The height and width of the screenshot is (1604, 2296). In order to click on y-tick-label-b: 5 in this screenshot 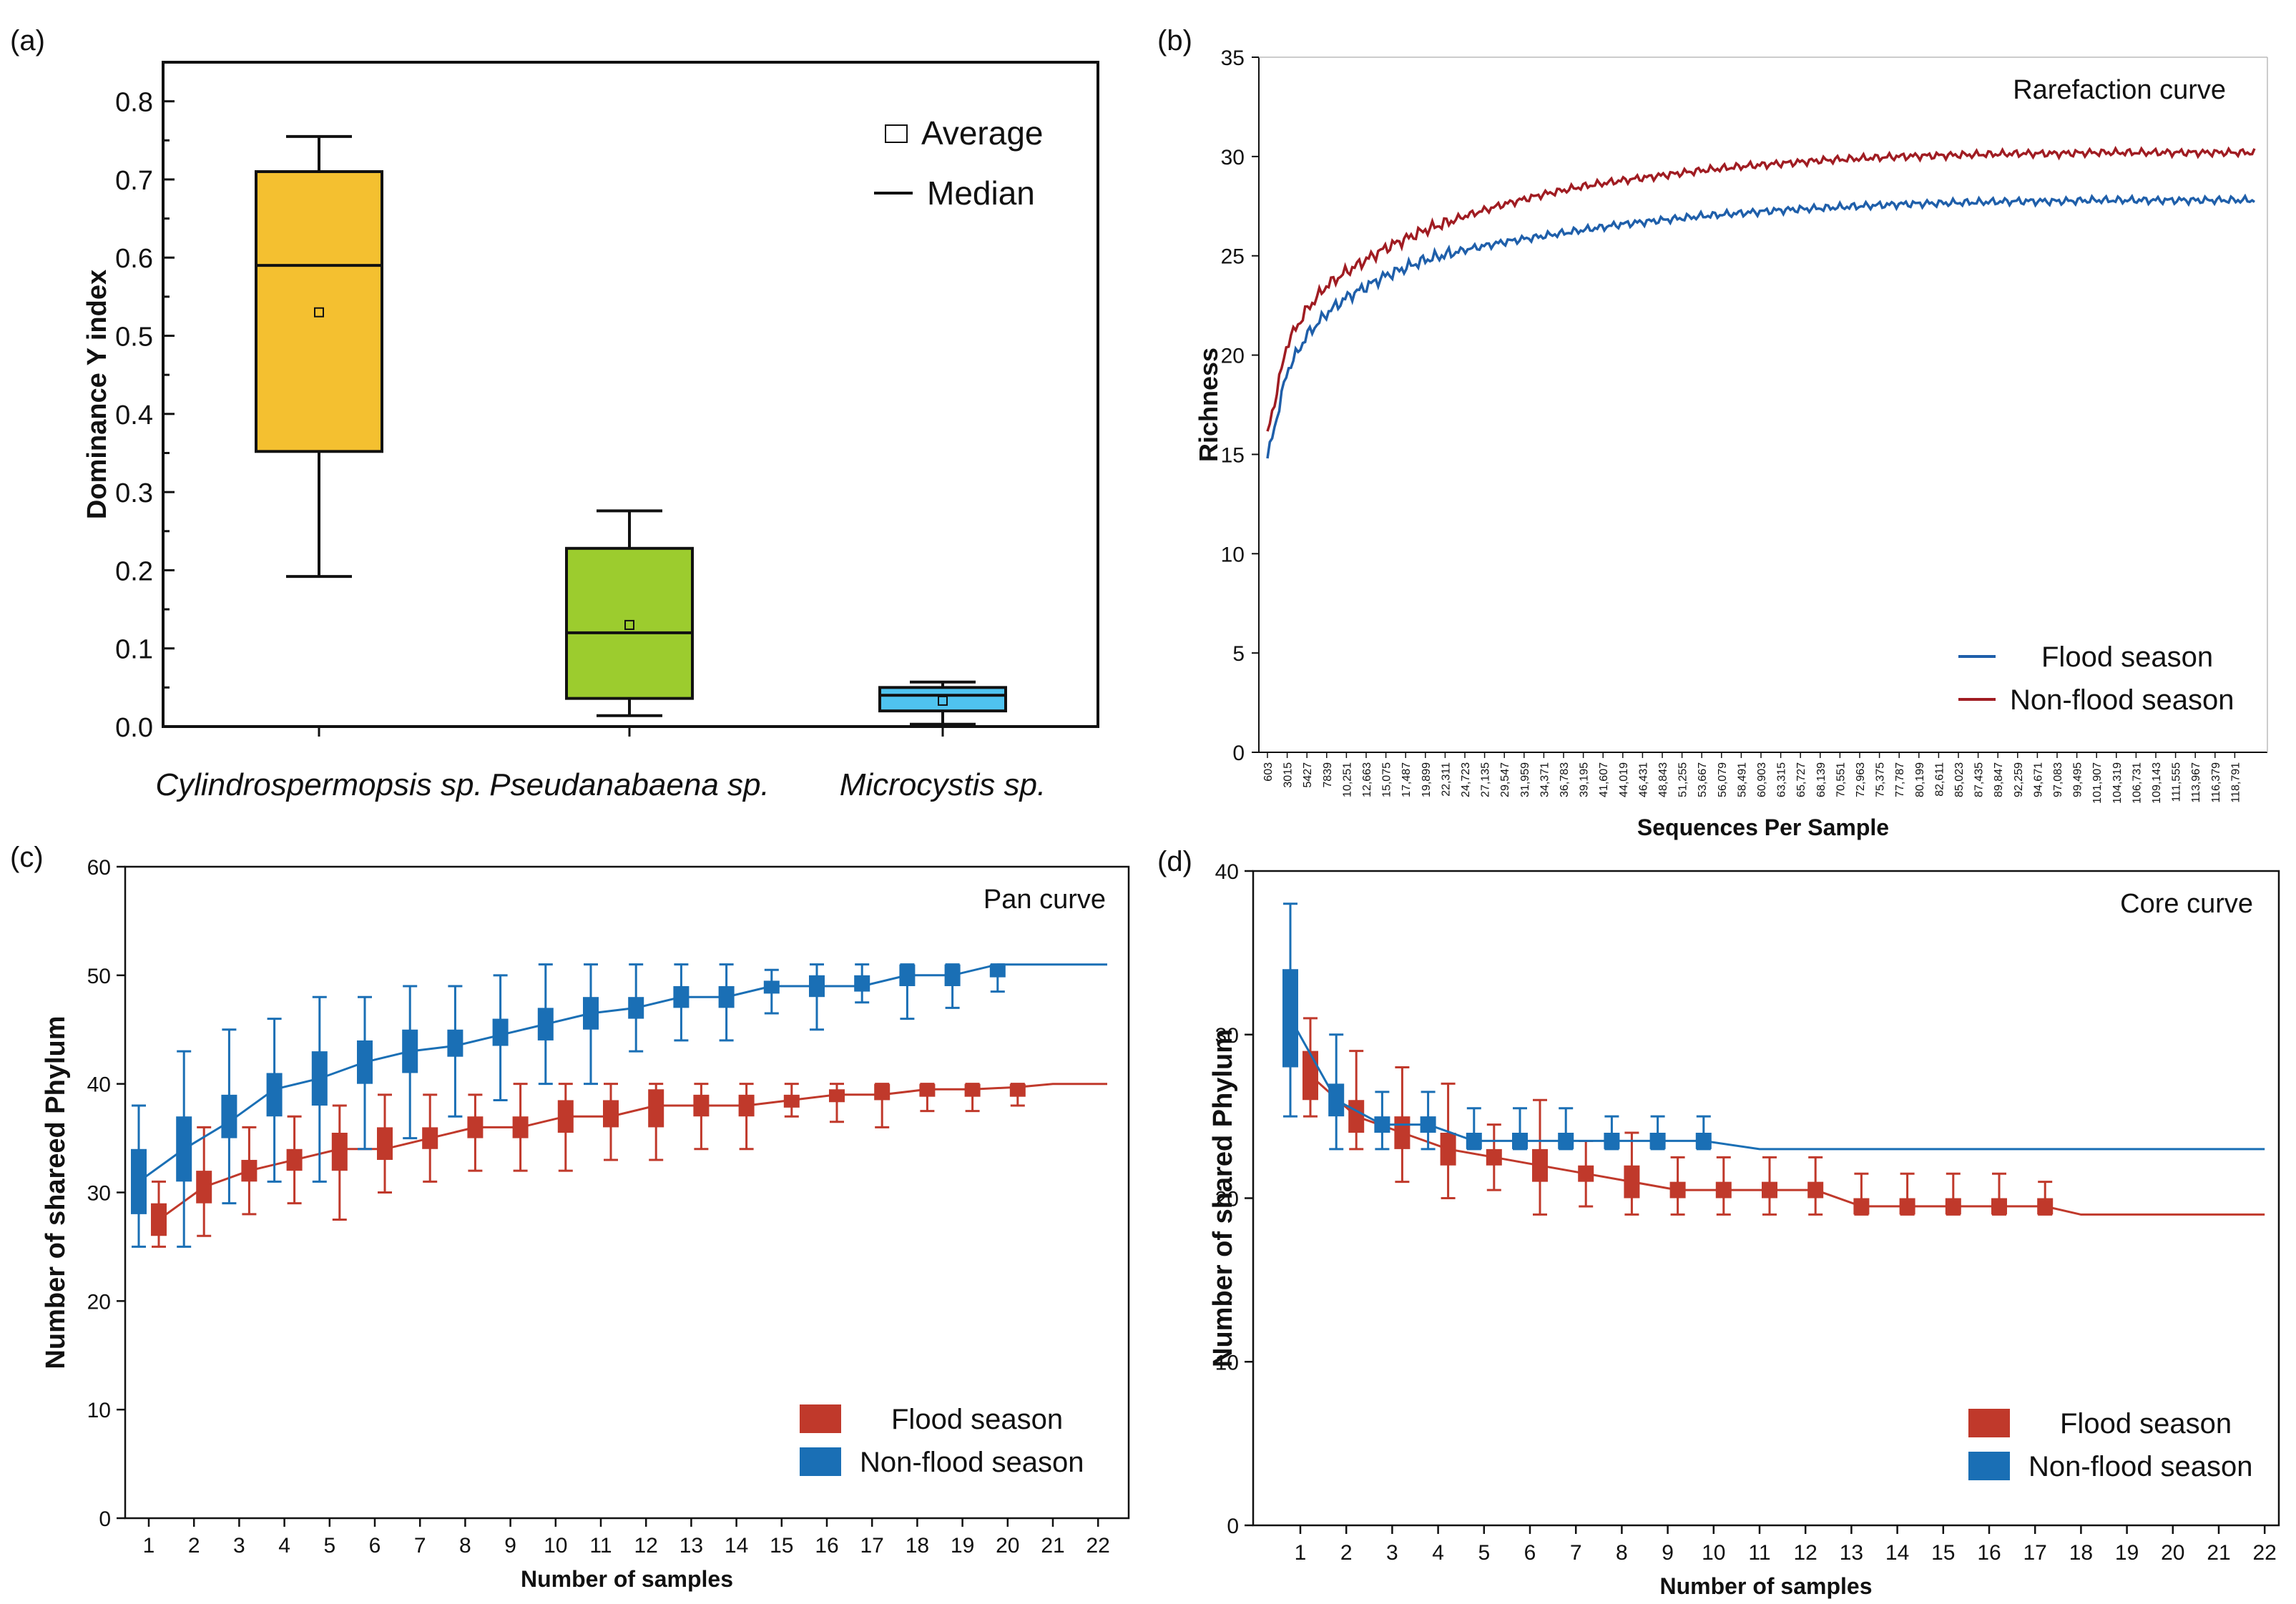, I will do `click(1238, 654)`.